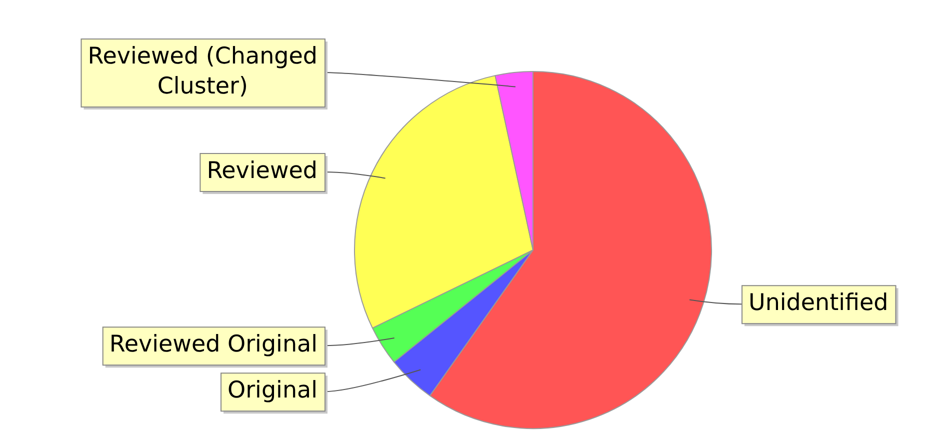 This screenshot has height=443, width=937. I want to click on slice-label: Reviewed (Changed Cluster), so click(203, 71).